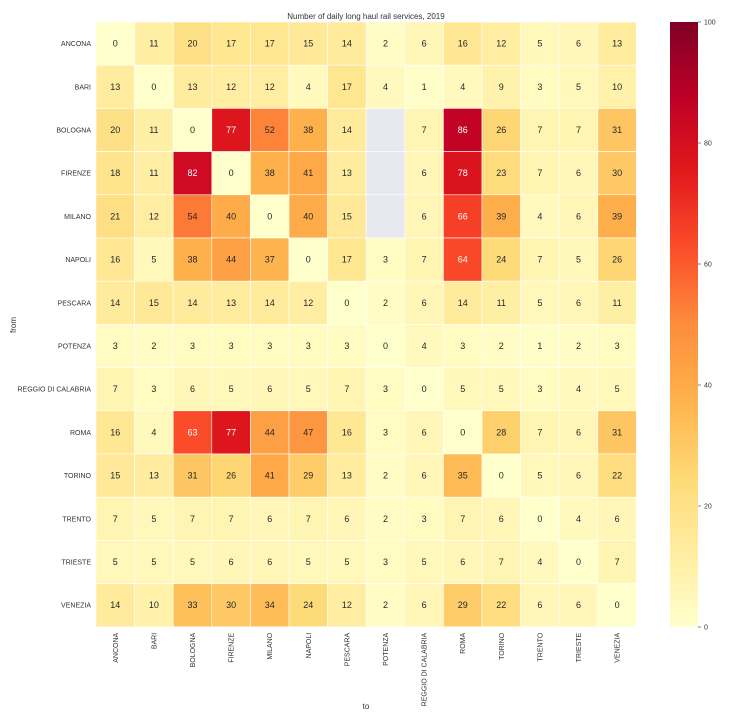  I want to click on y-tick-label: MILANO, so click(77, 217).